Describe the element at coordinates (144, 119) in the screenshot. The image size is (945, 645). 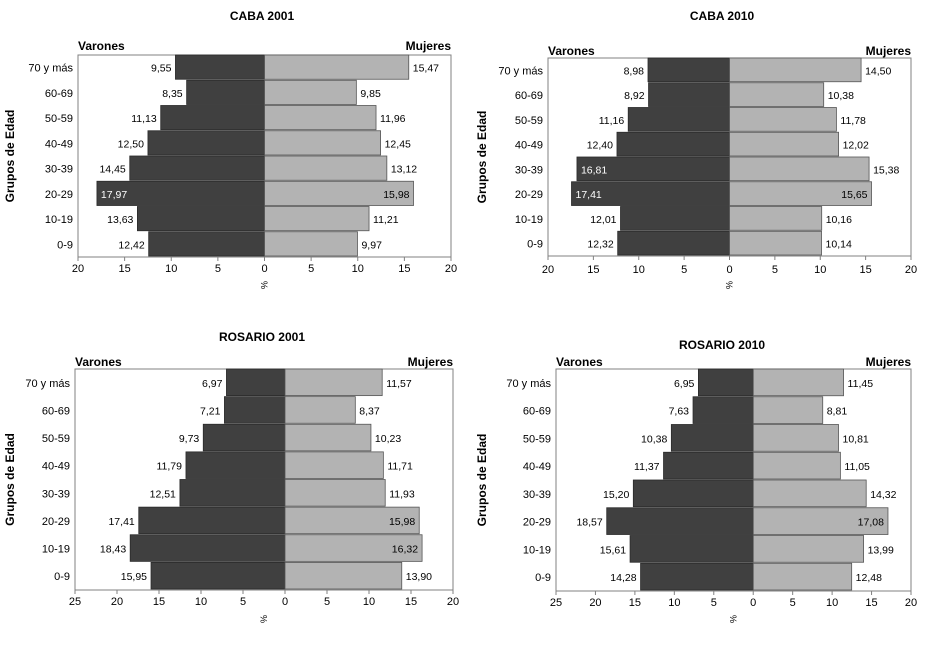
I see `value-label-varones: 11,13` at that location.